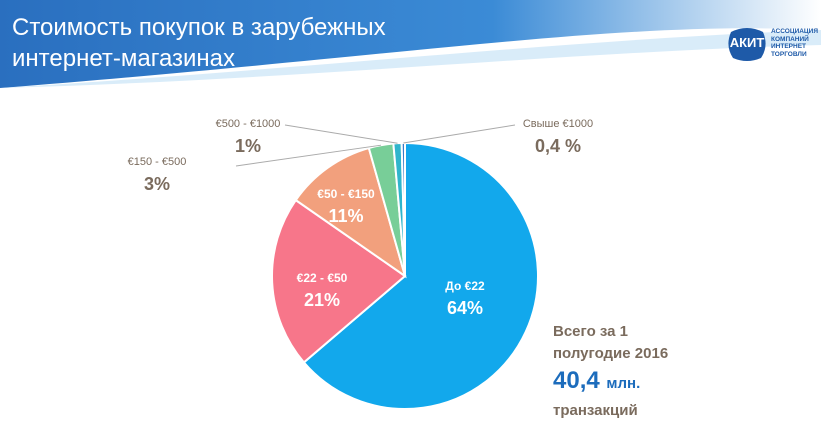  Describe the element at coordinates (199, 27) in the screenshot. I see `title-line-1: Стоимость покупок в зарубежных` at that location.